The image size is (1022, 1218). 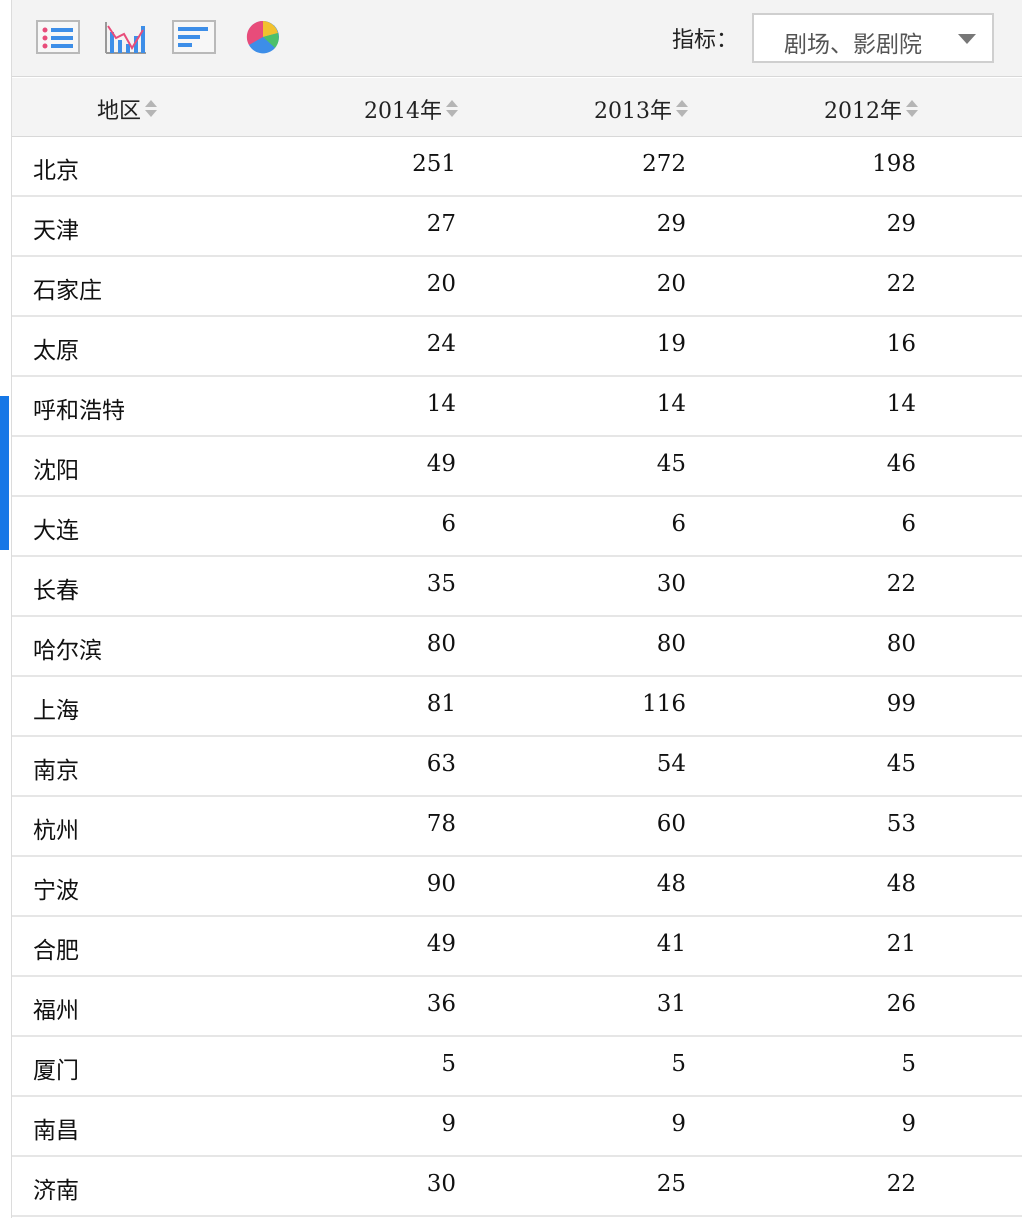 I want to click on cell-2013: 48, so click(x=671, y=884).